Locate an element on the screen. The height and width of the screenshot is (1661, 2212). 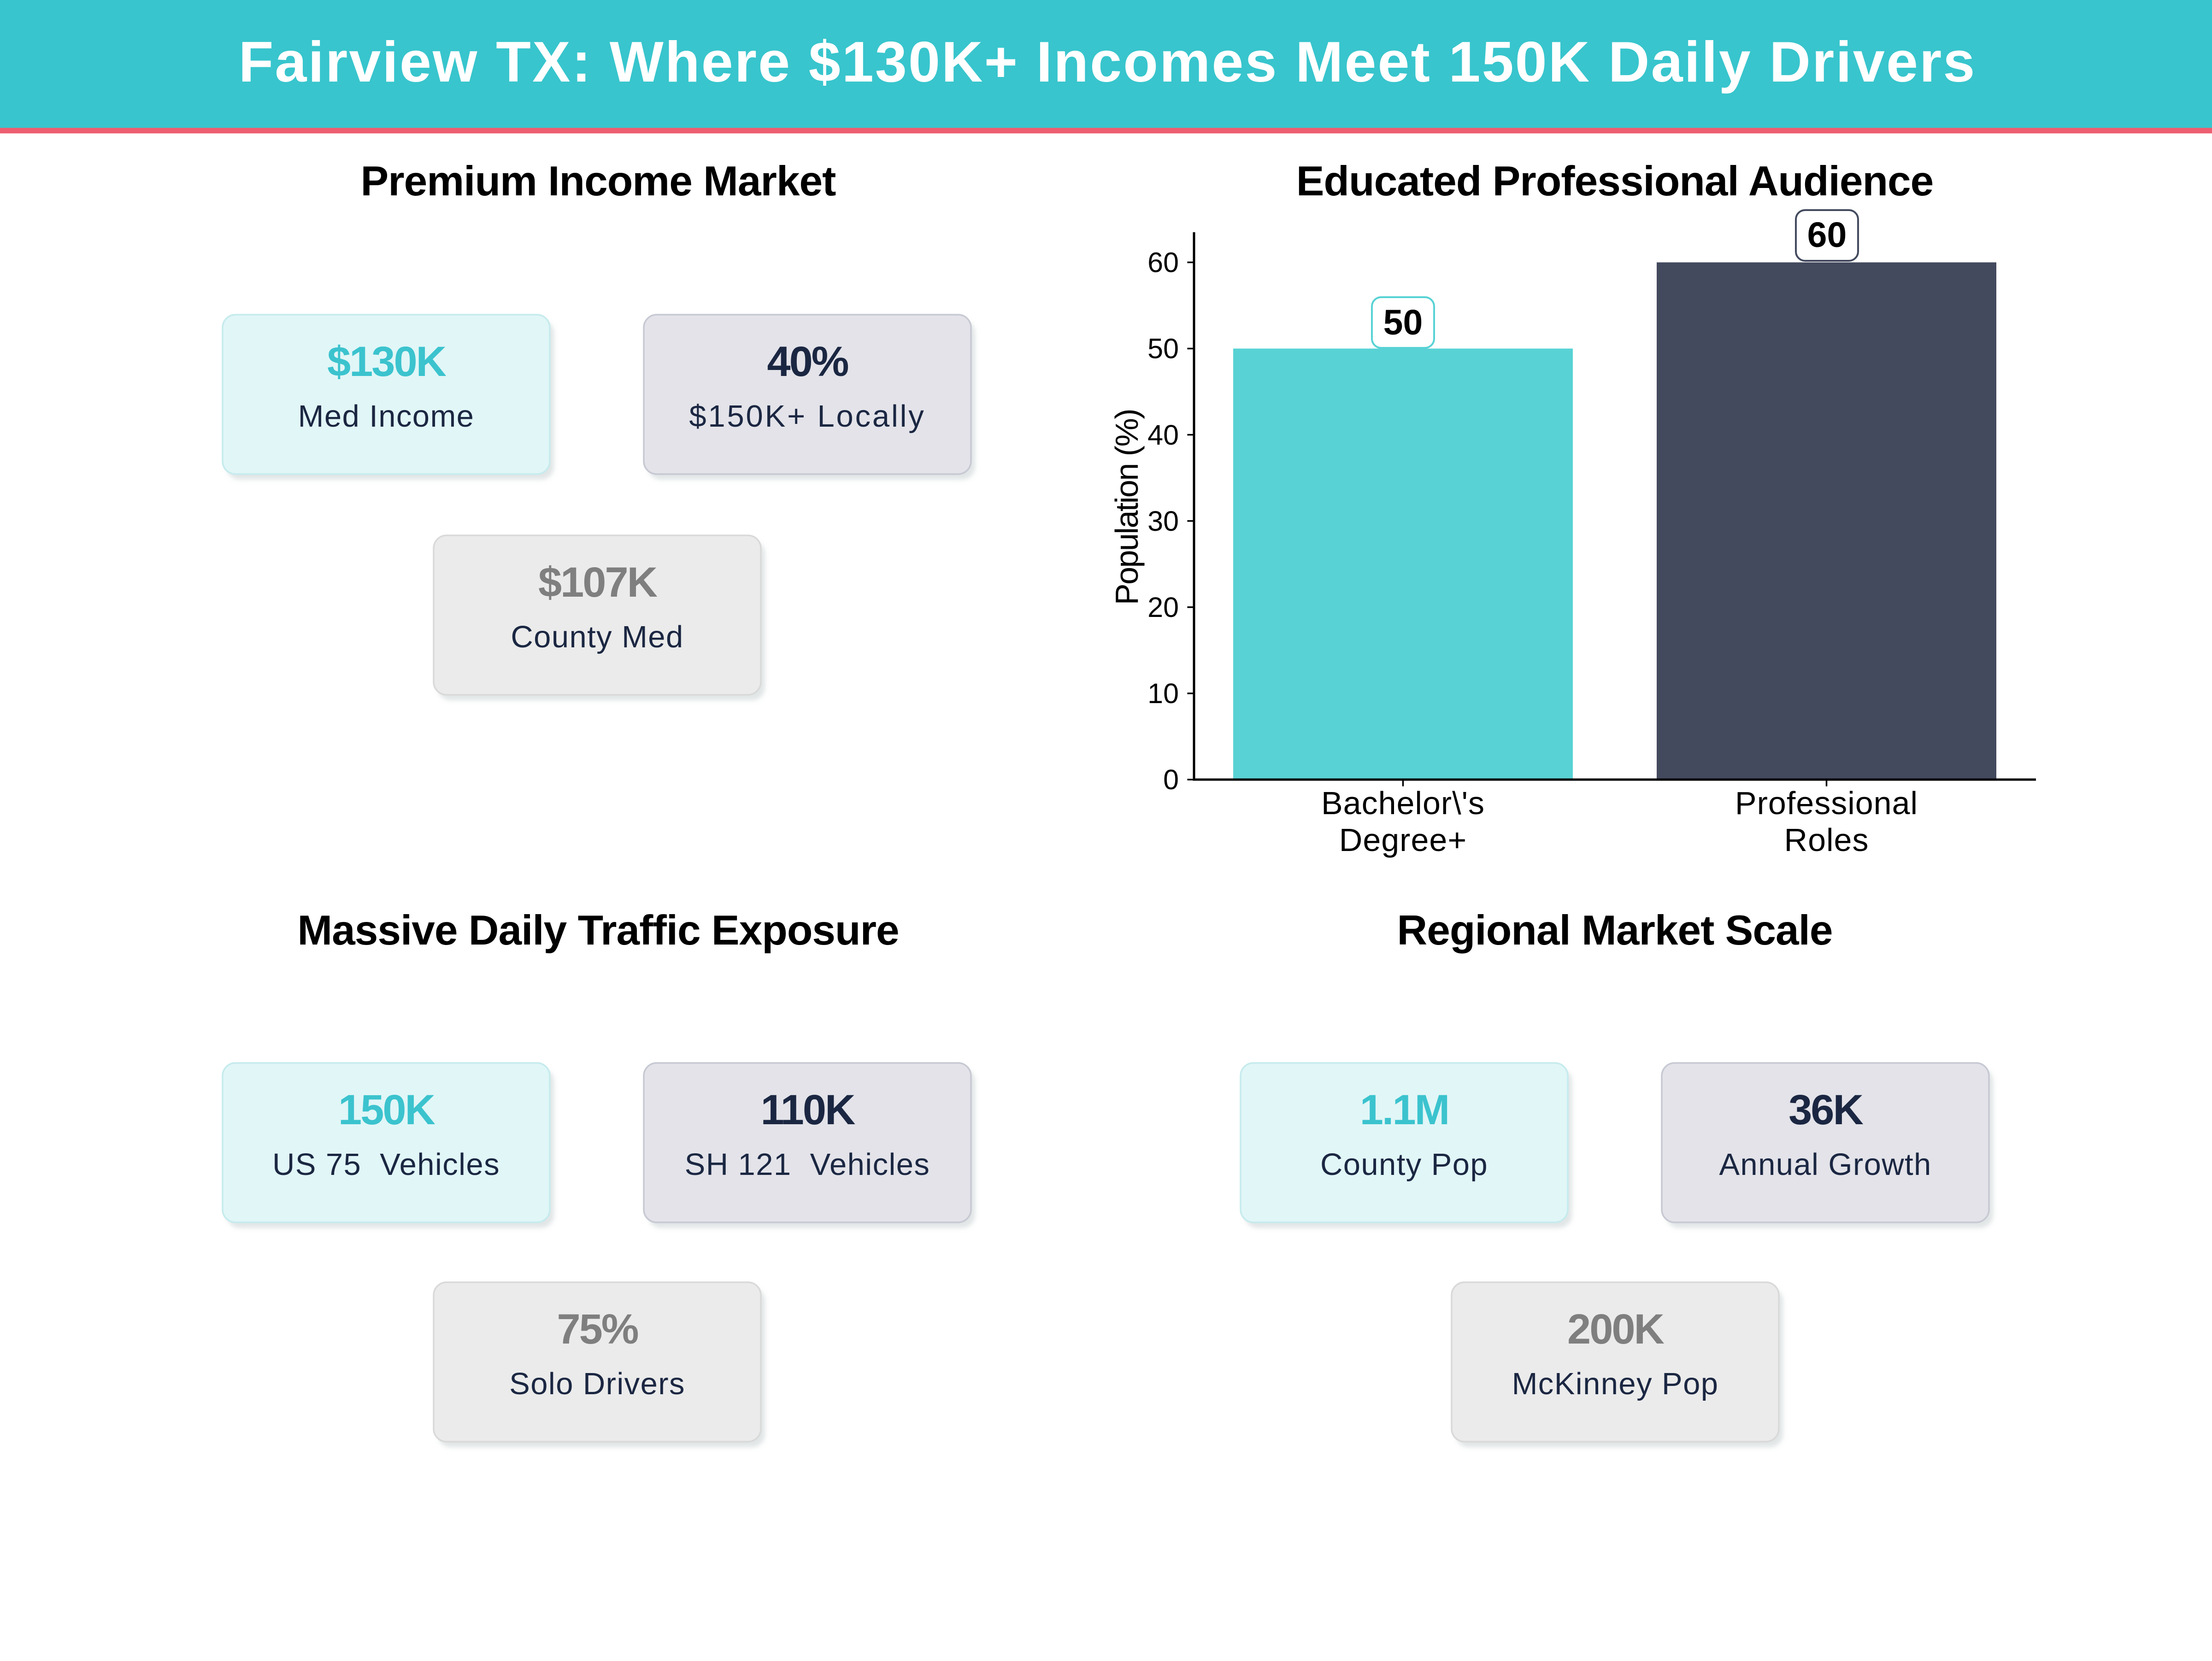
svg-text: 75% is located at coordinates (597, 1329).